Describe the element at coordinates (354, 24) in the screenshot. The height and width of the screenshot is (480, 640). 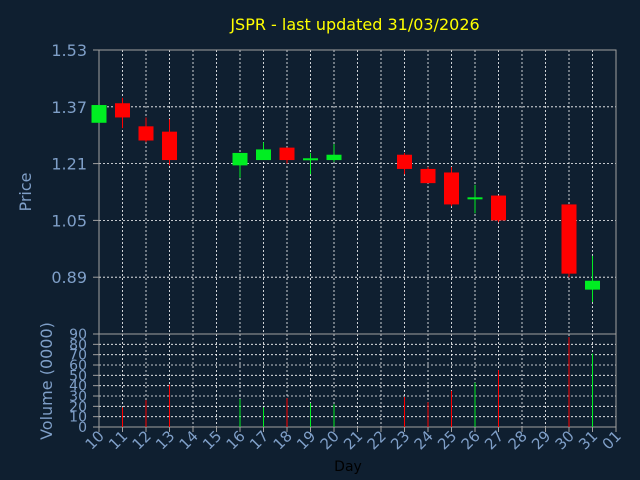
I see `chart-title: JSPR - last updated 31/03/2026` at that location.